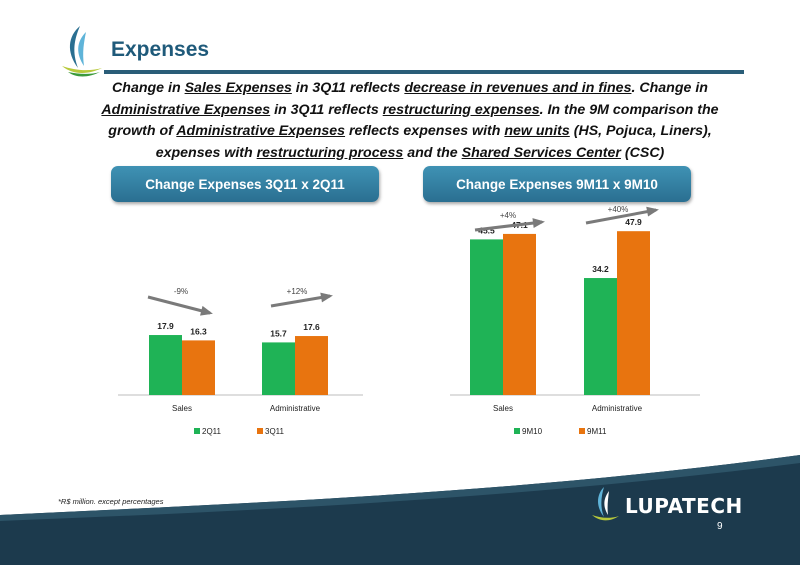  I want to click on summary-fragment: Change in, so click(148, 88).